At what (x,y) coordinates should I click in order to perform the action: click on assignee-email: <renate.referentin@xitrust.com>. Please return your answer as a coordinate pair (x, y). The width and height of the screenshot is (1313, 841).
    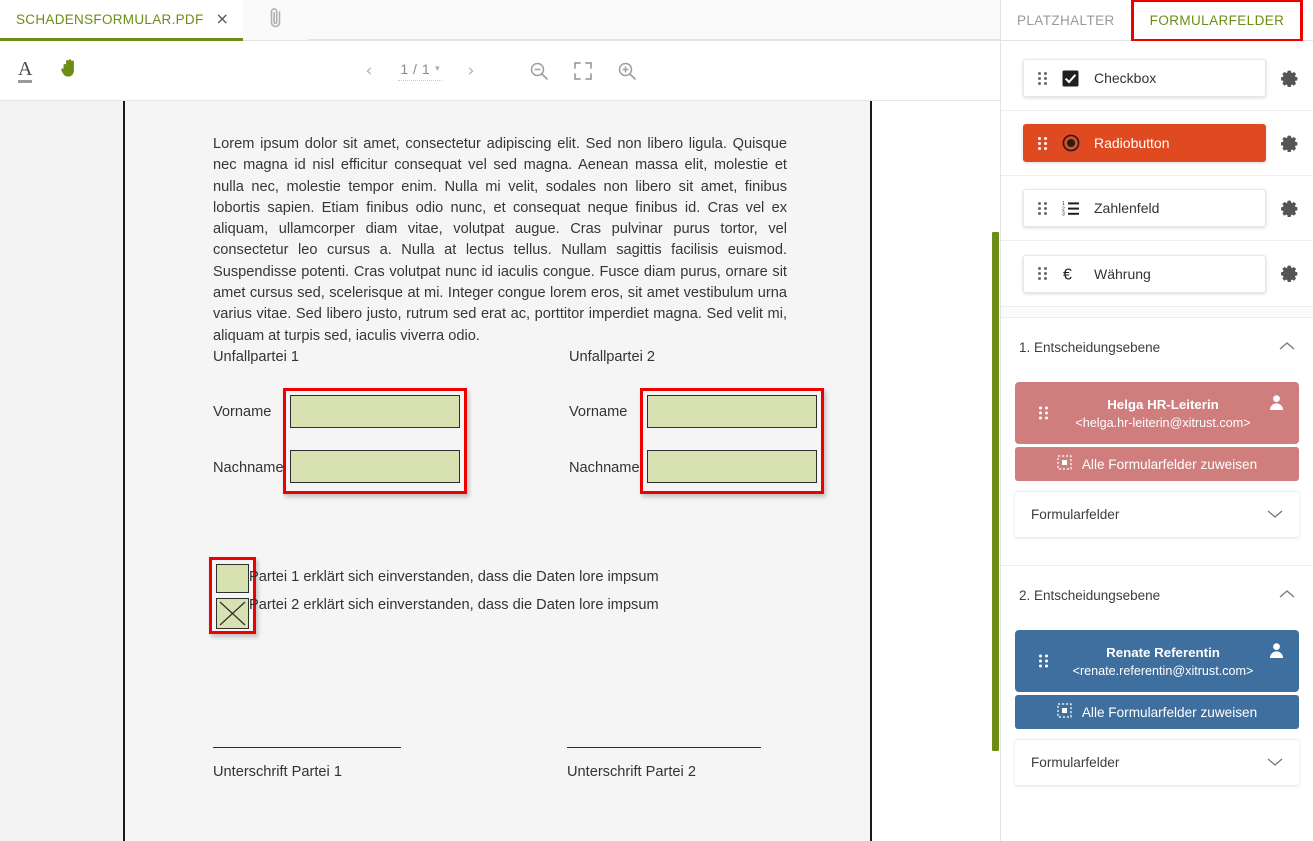
    Looking at the image, I should click on (1163, 670).